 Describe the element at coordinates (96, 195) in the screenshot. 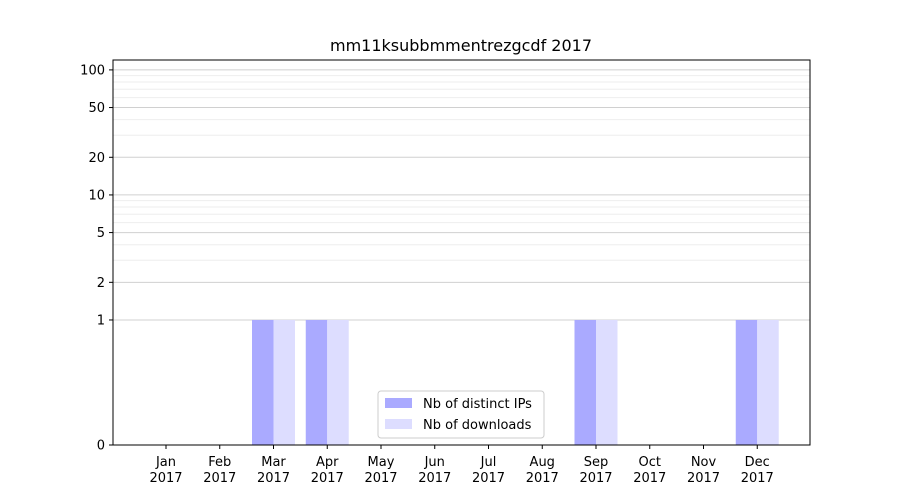

I see `y-tick-label: 10` at that location.